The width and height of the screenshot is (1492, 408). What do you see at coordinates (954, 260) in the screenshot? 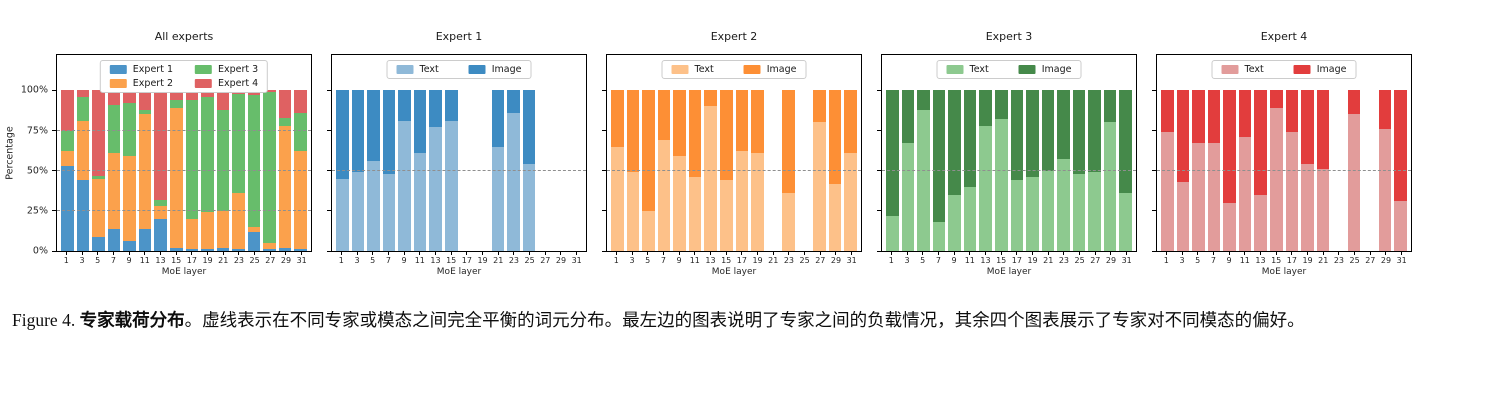
I see `x-tick-label: 9` at bounding box center [954, 260].